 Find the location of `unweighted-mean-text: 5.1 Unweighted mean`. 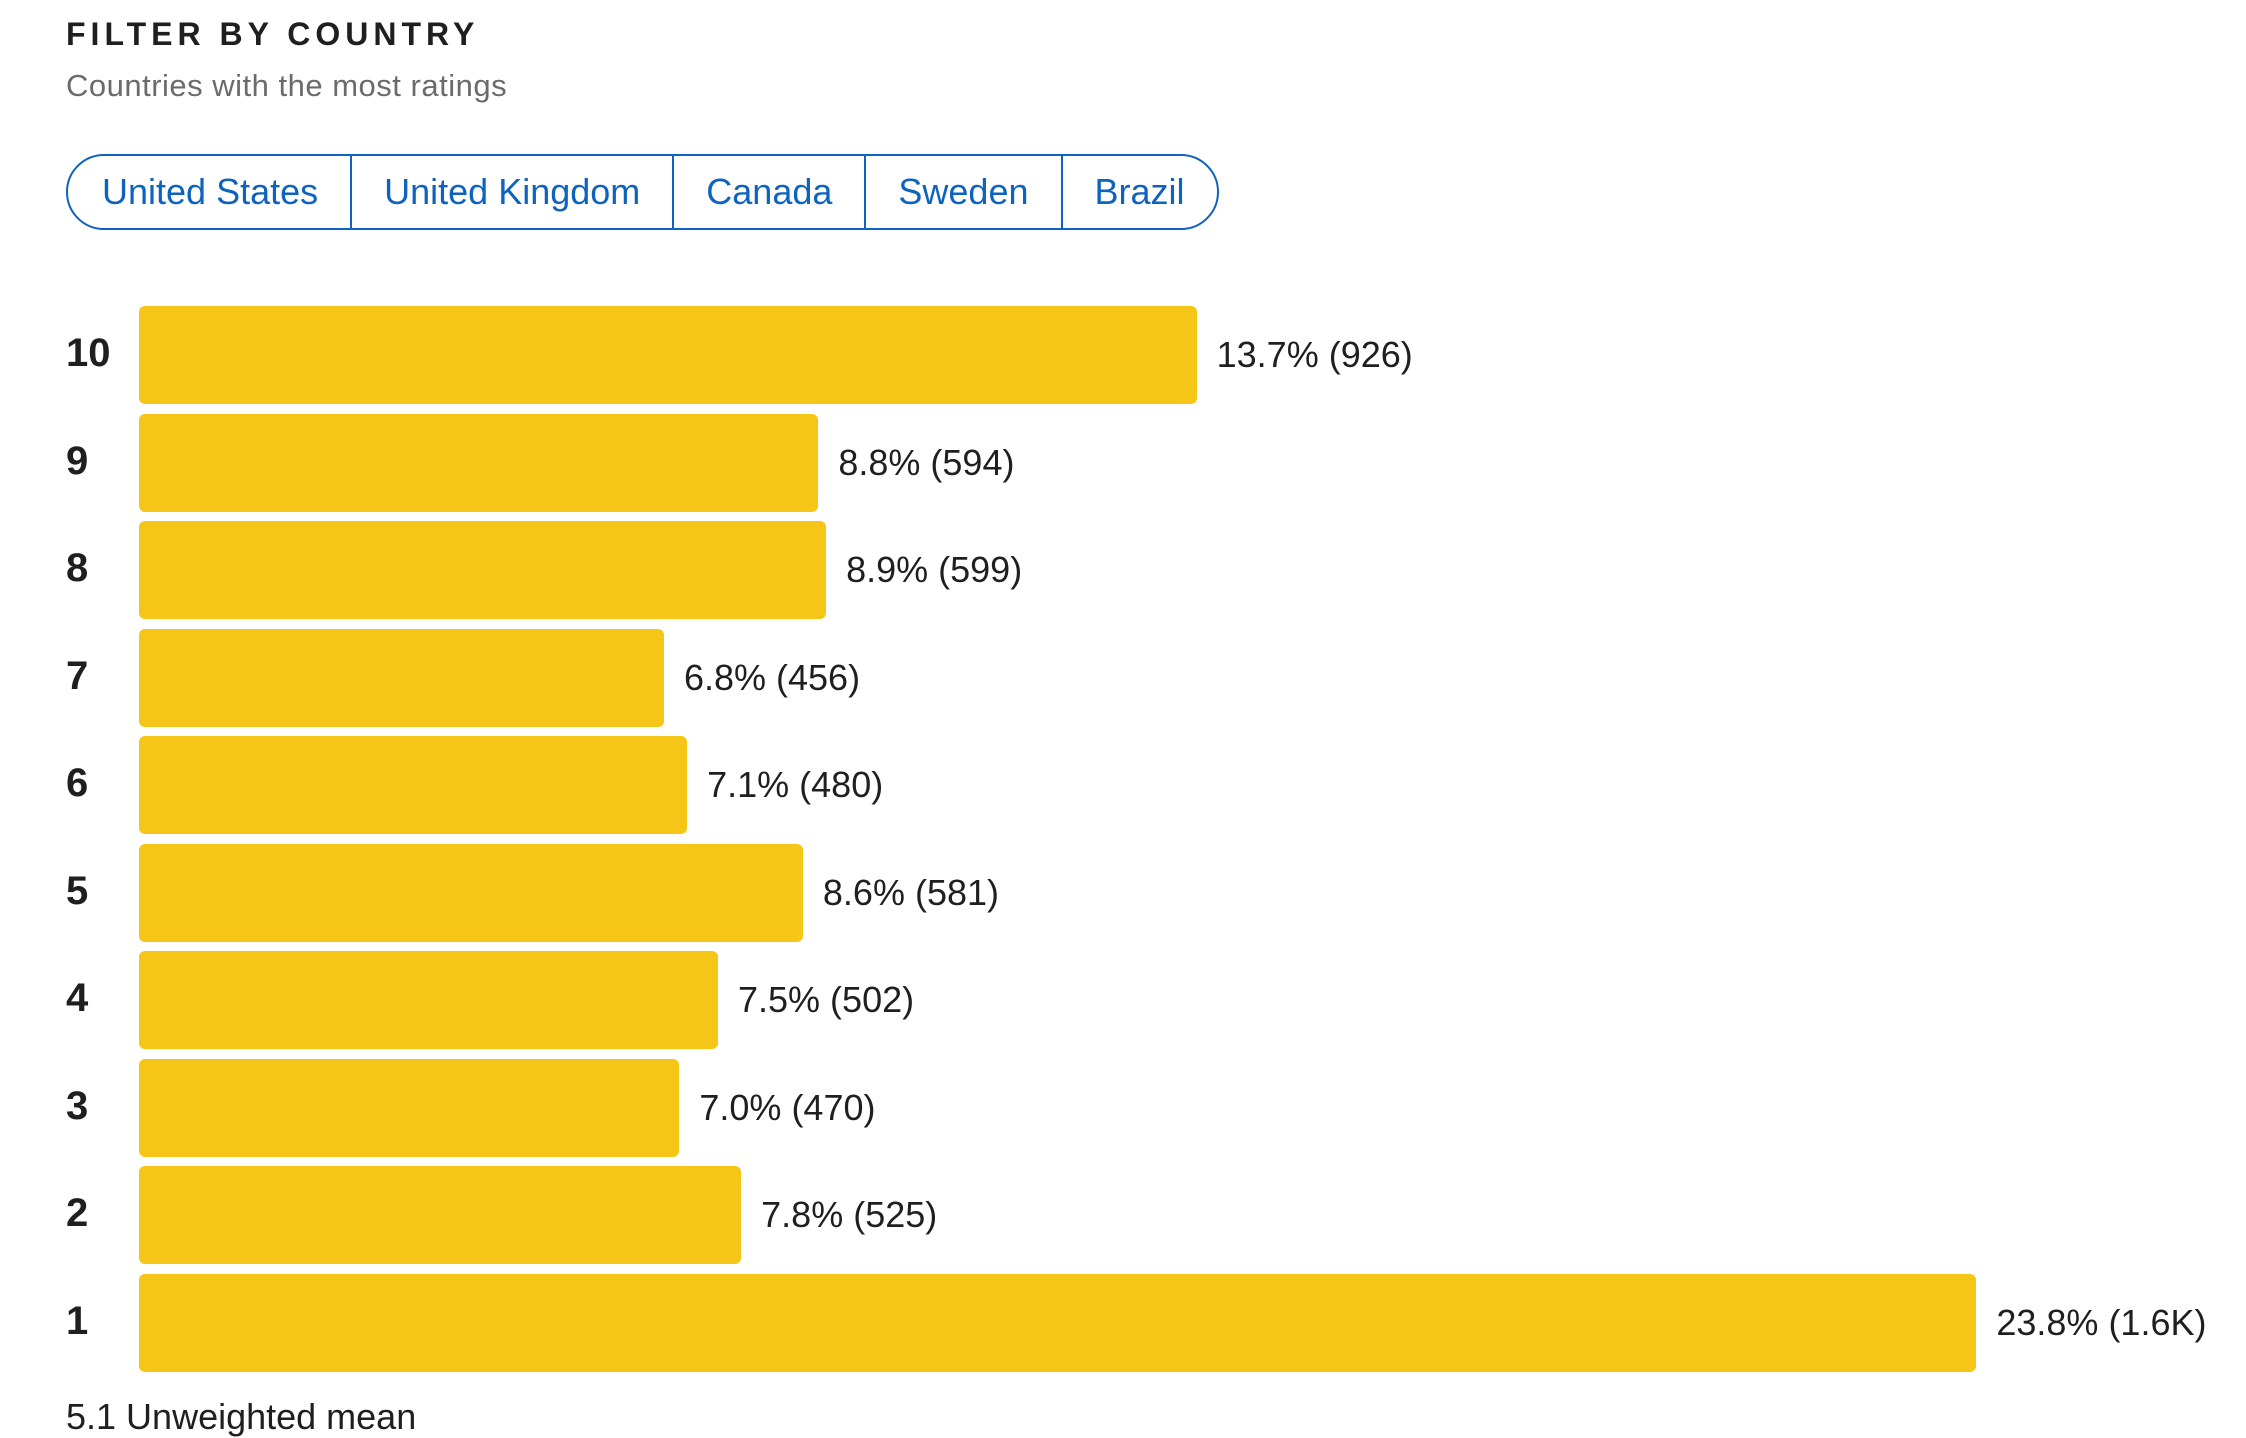

unweighted-mean-text: 5.1 Unweighted mean is located at coordinates (241, 1416).